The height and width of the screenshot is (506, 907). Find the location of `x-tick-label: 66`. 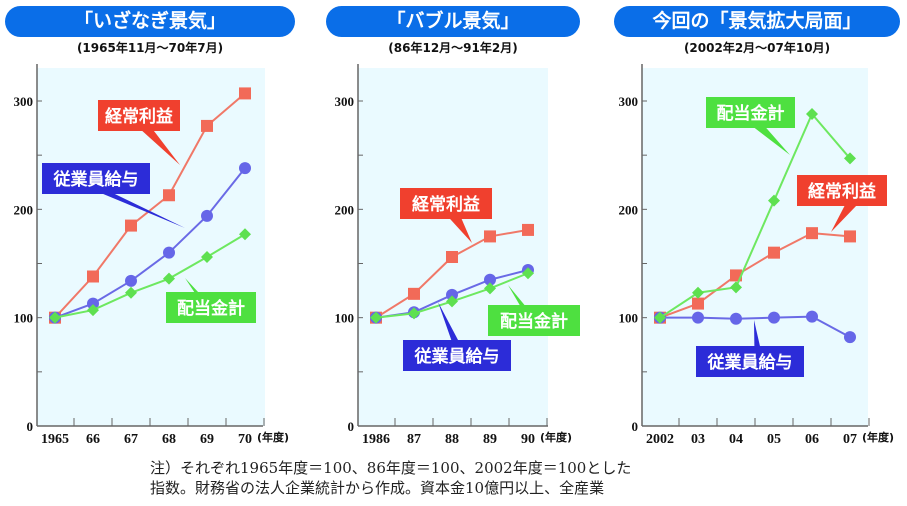

x-tick-label: 66 is located at coordinates (93, 439).